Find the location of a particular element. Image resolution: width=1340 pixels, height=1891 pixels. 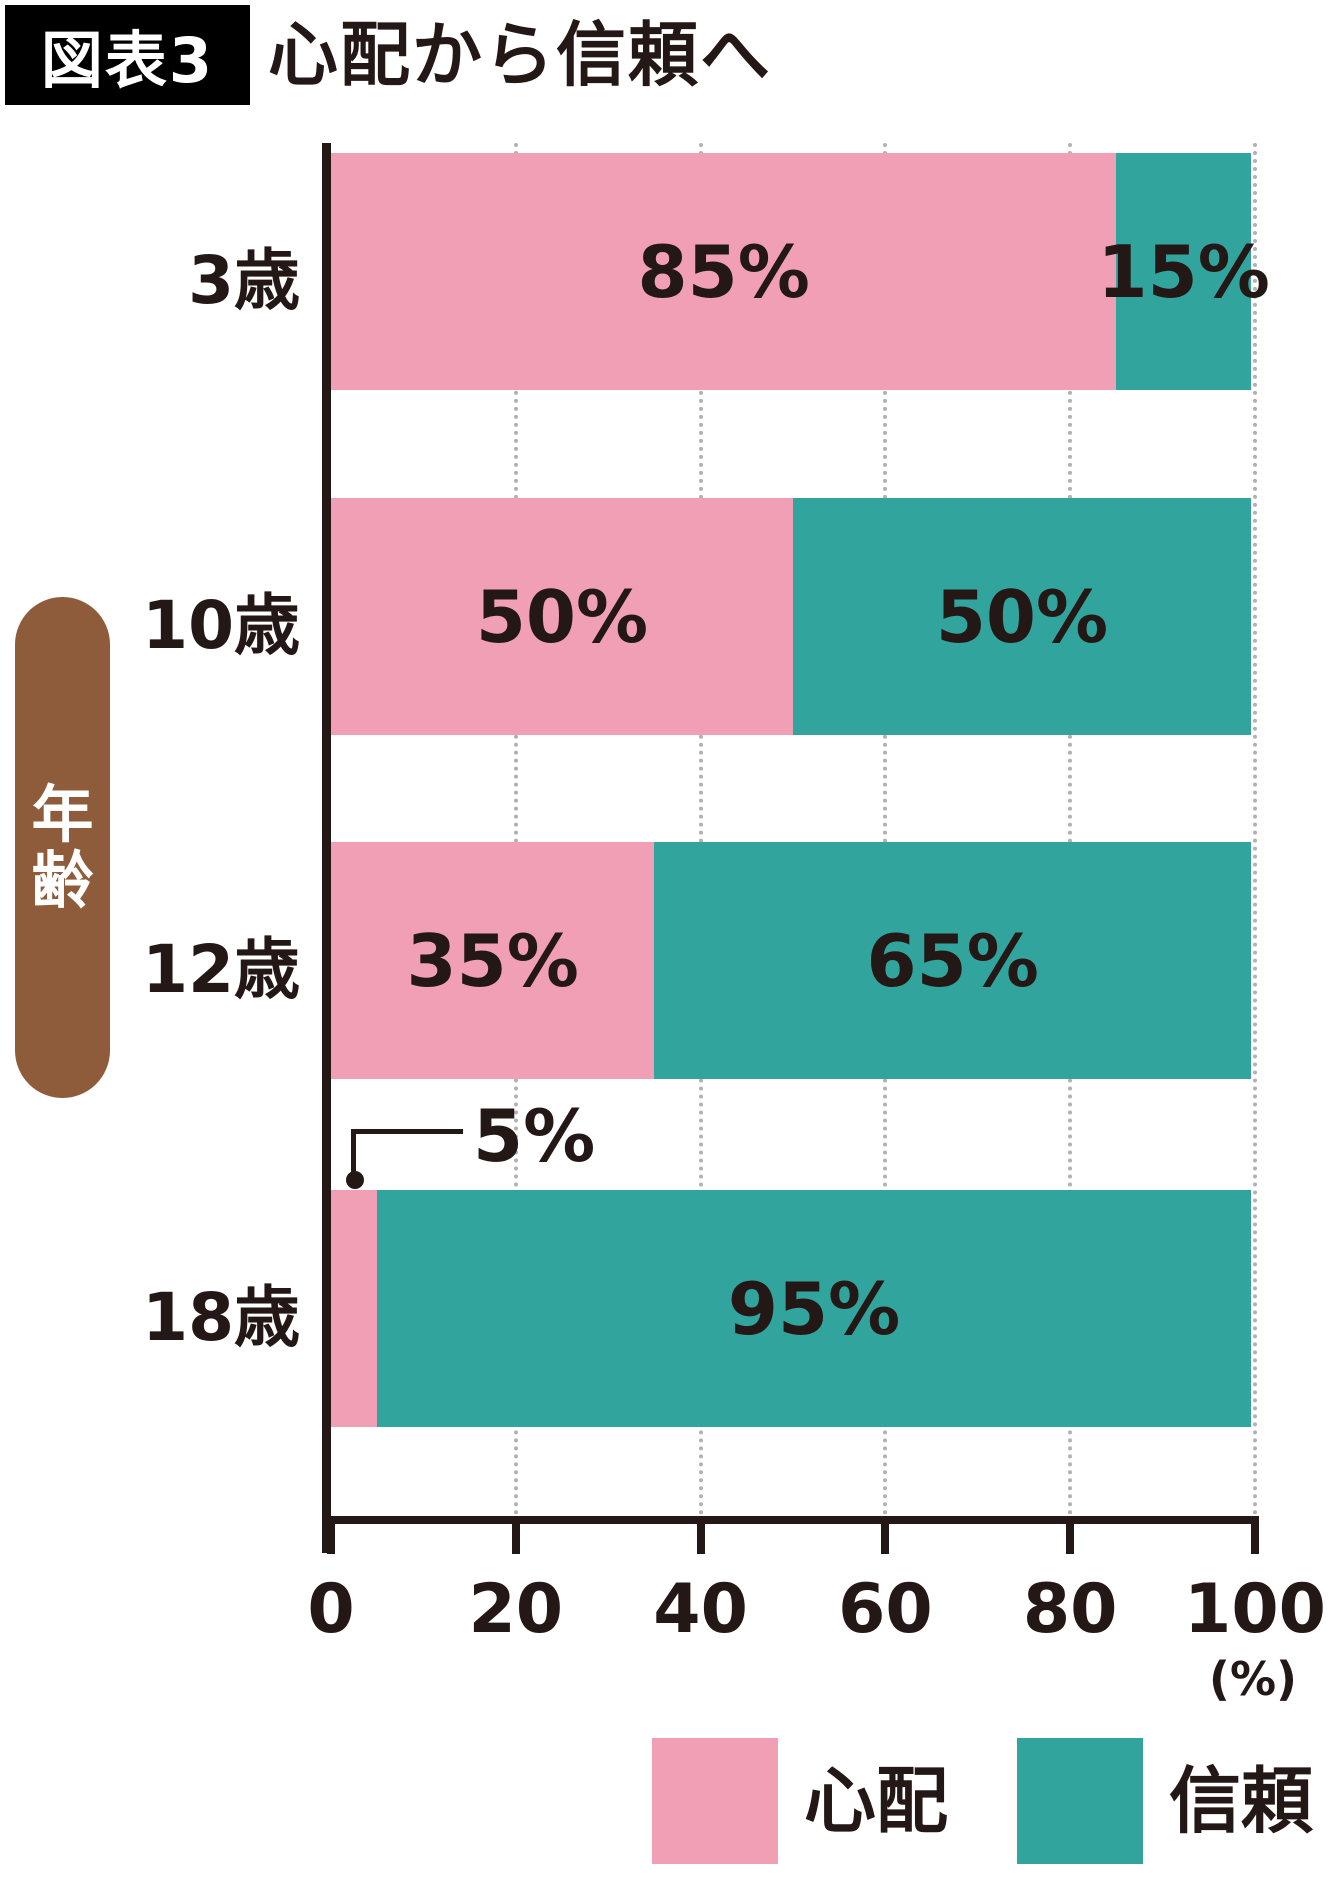

bar-row: 85% 15% is located at coordinates (800, 271).